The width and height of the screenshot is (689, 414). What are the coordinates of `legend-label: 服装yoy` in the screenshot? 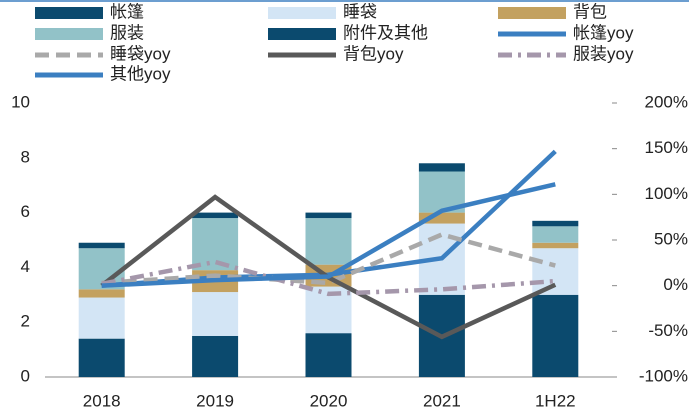 It's located at (603, 53).